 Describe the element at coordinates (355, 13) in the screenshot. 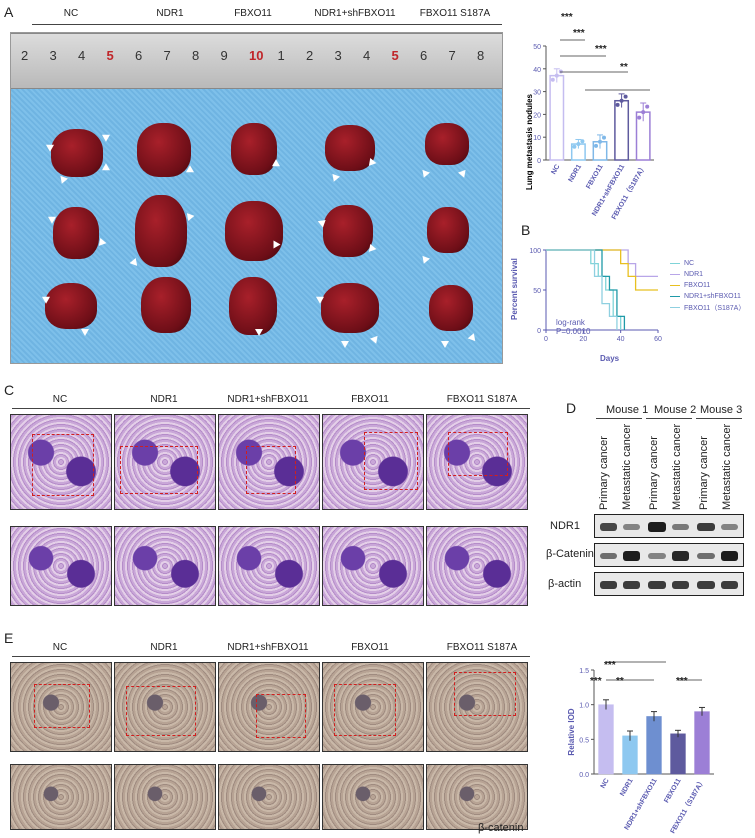

I see `panel-a-group-ndr1-shfbxo11: NDR1+shFBXO11` at that location.